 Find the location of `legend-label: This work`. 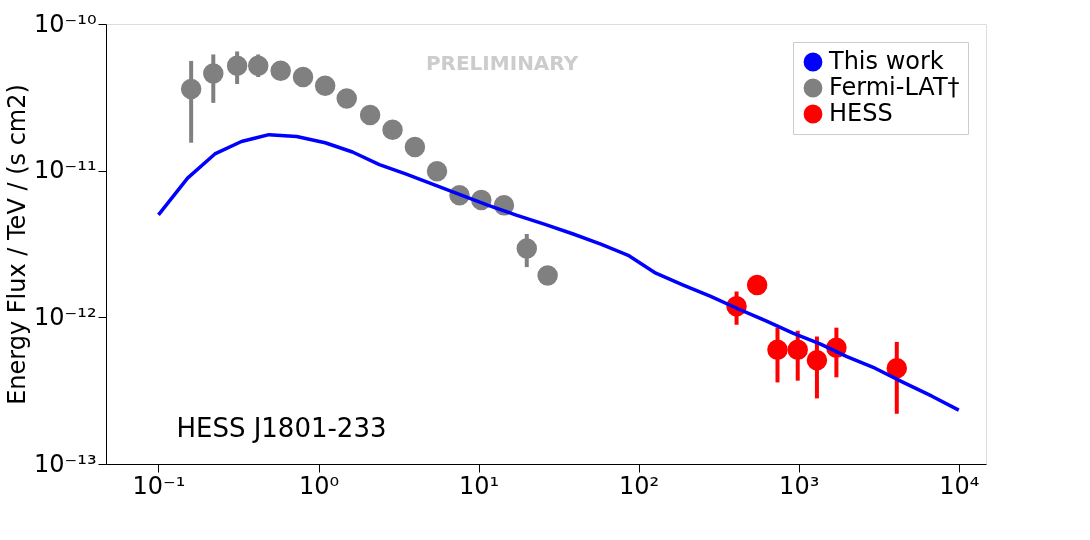

legend-label: This work is located at coordinates (886, 61).